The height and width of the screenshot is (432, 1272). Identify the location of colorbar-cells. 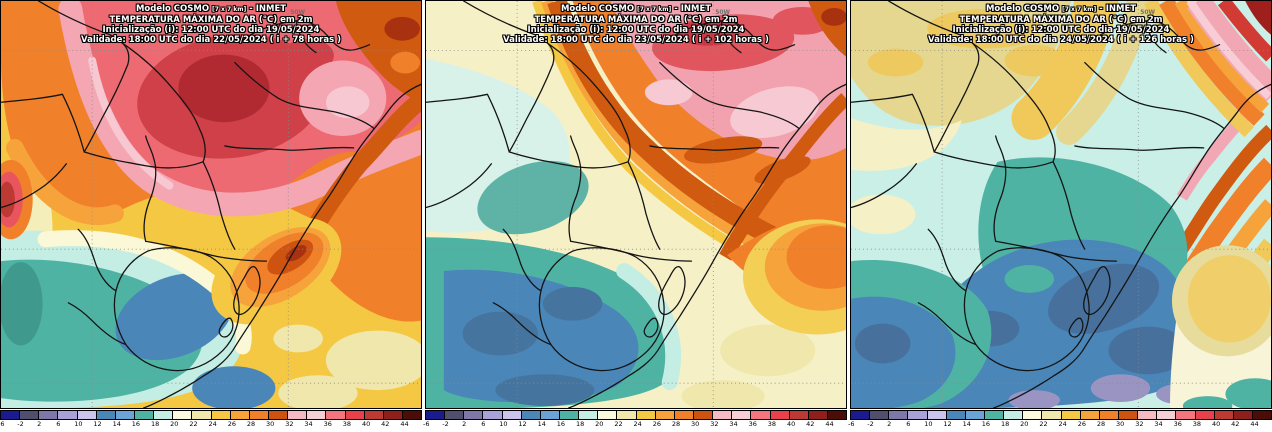
(1061, 415).